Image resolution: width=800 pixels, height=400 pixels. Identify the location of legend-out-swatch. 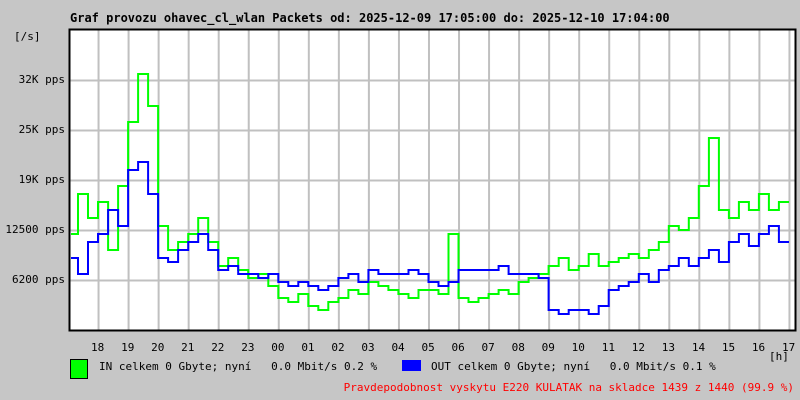
(411, 365).